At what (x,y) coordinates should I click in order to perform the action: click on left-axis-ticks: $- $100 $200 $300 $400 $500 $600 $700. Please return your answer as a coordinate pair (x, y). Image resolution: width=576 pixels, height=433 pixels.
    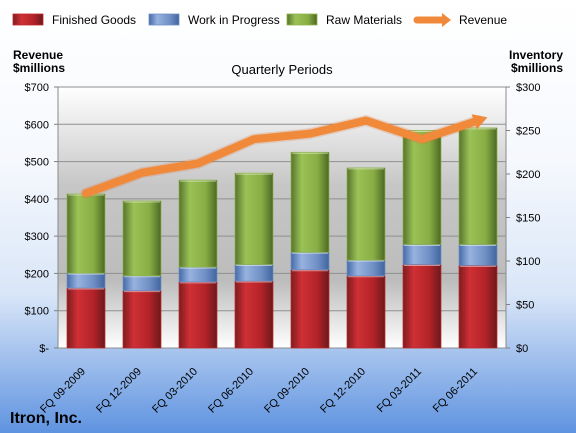
    Looking at the image, I should click on (41, 218).